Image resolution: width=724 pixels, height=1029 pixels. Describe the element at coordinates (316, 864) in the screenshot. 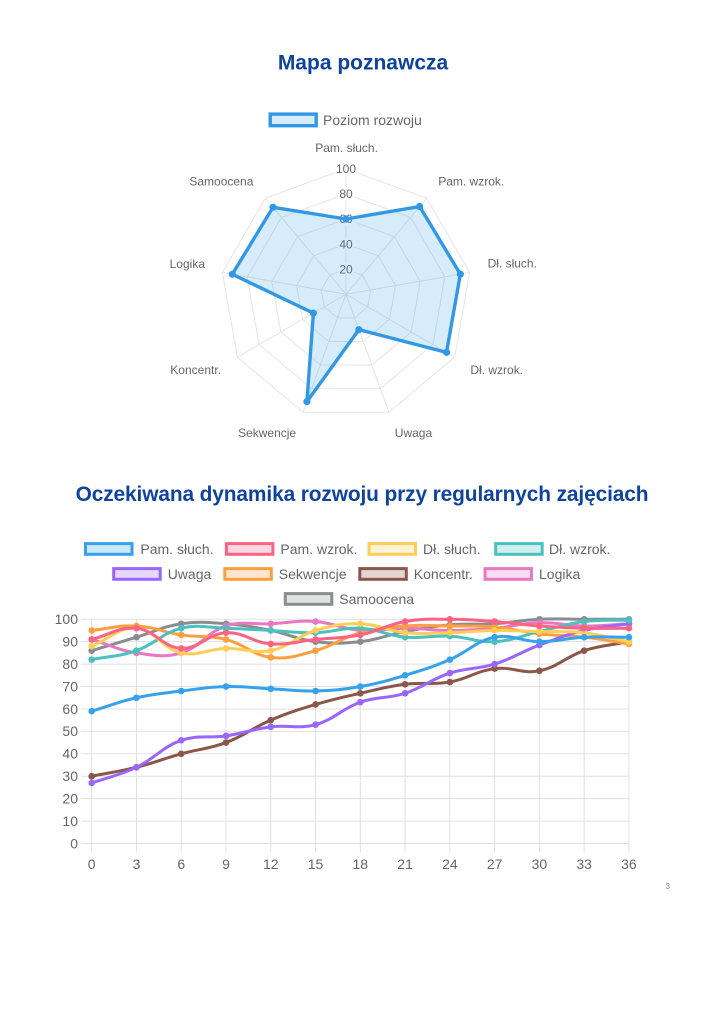

I see `svg-text: 15` at that location.